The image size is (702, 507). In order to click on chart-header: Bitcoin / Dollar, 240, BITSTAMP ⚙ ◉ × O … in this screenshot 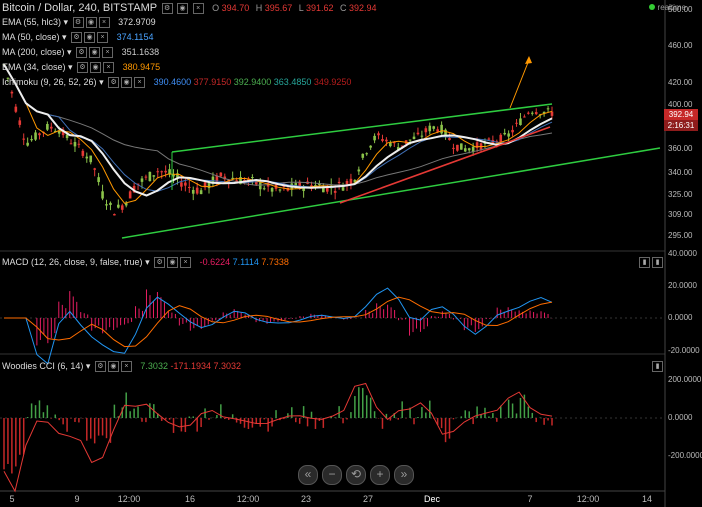, I will do `click(189, 8)`.